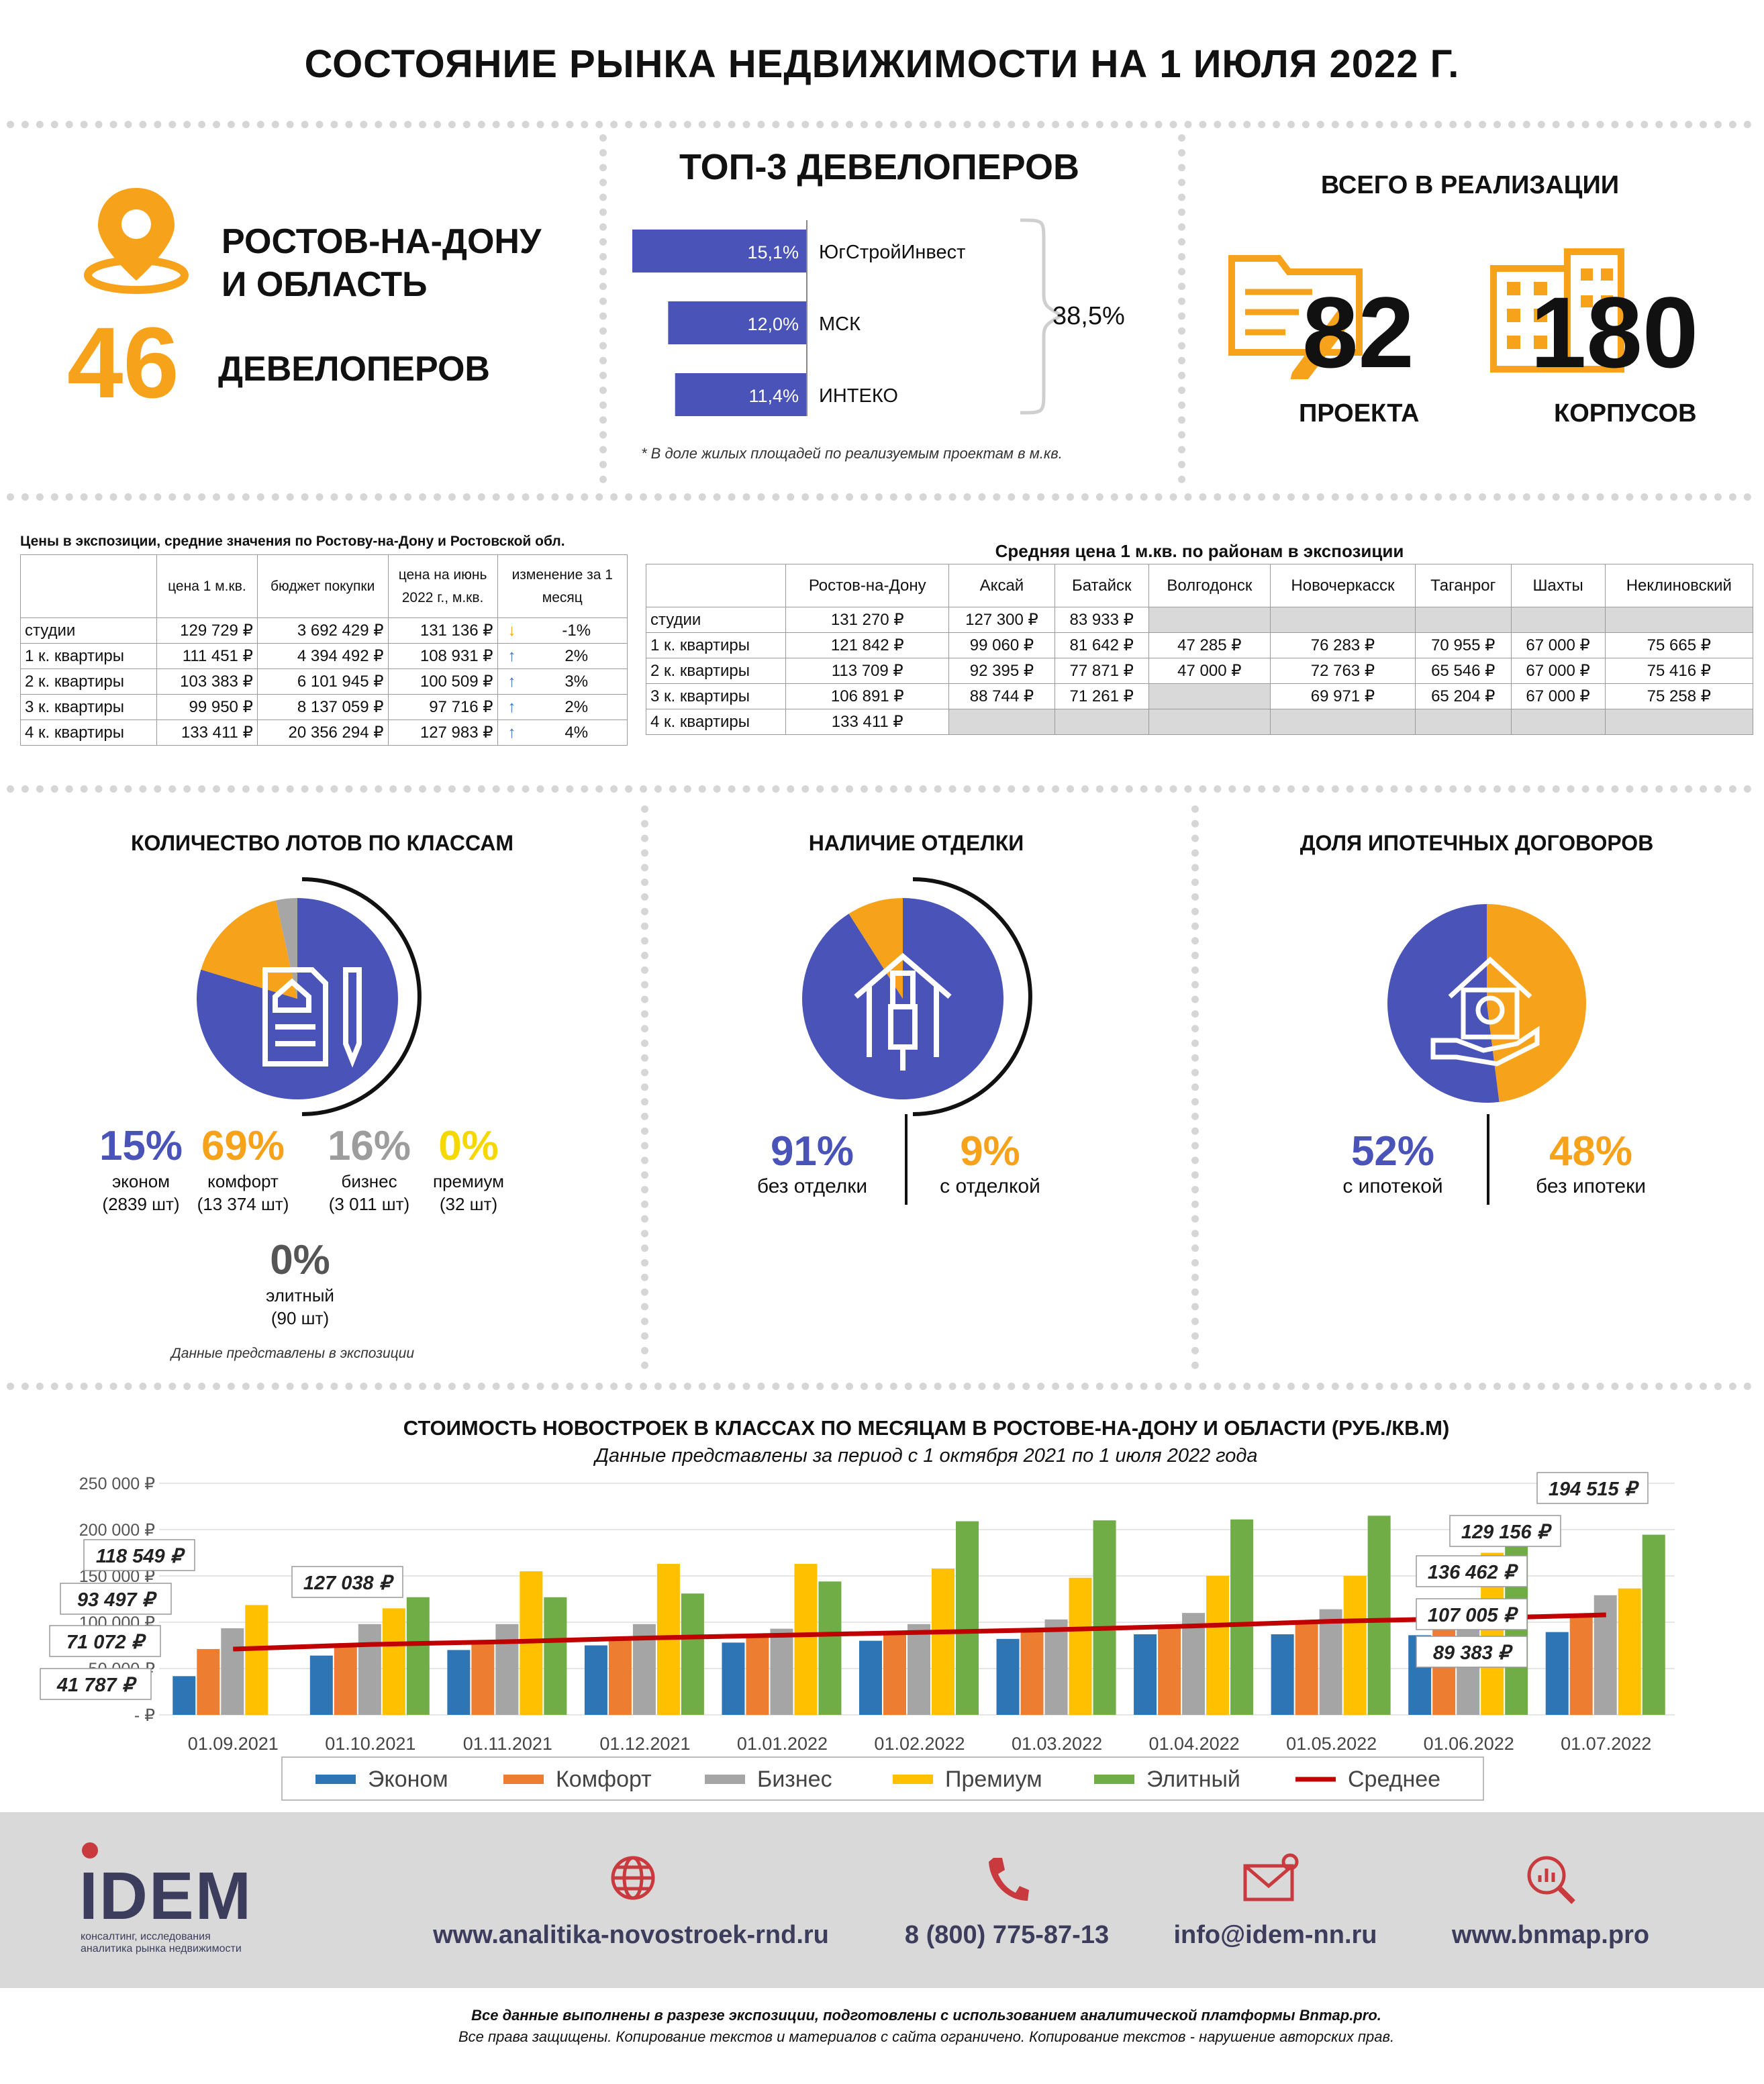  Describe the element at coordinates (867, 620) in the screenshot. I see `table-cell: 131 270 ₽` at that location.